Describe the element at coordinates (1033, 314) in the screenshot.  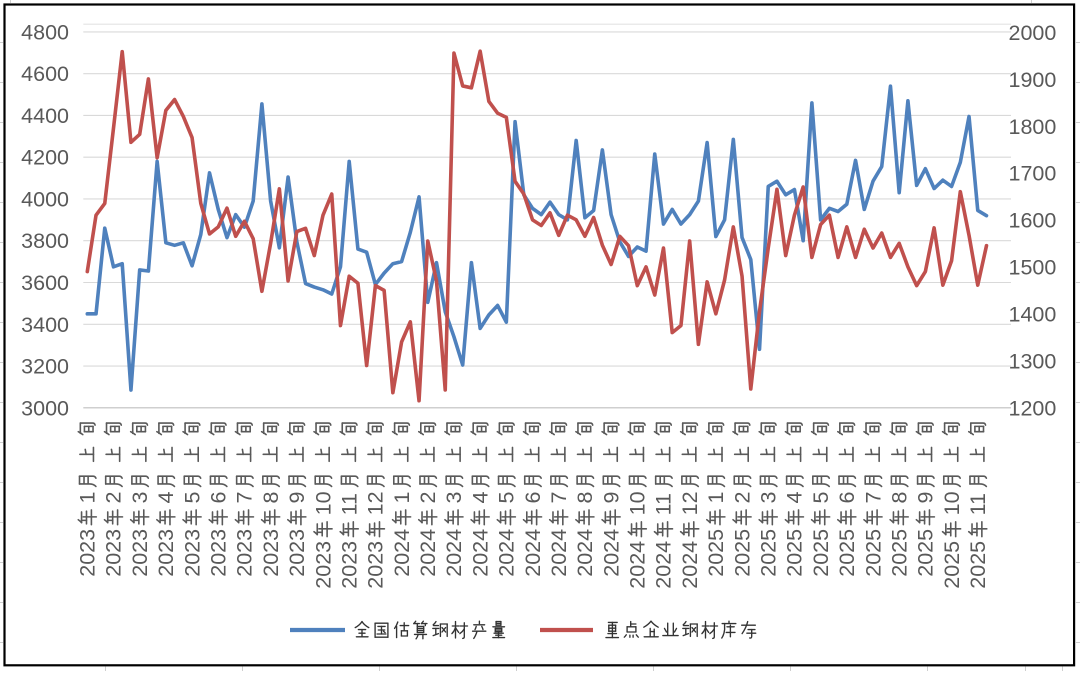
I see `svg-text: 1400` at that location.